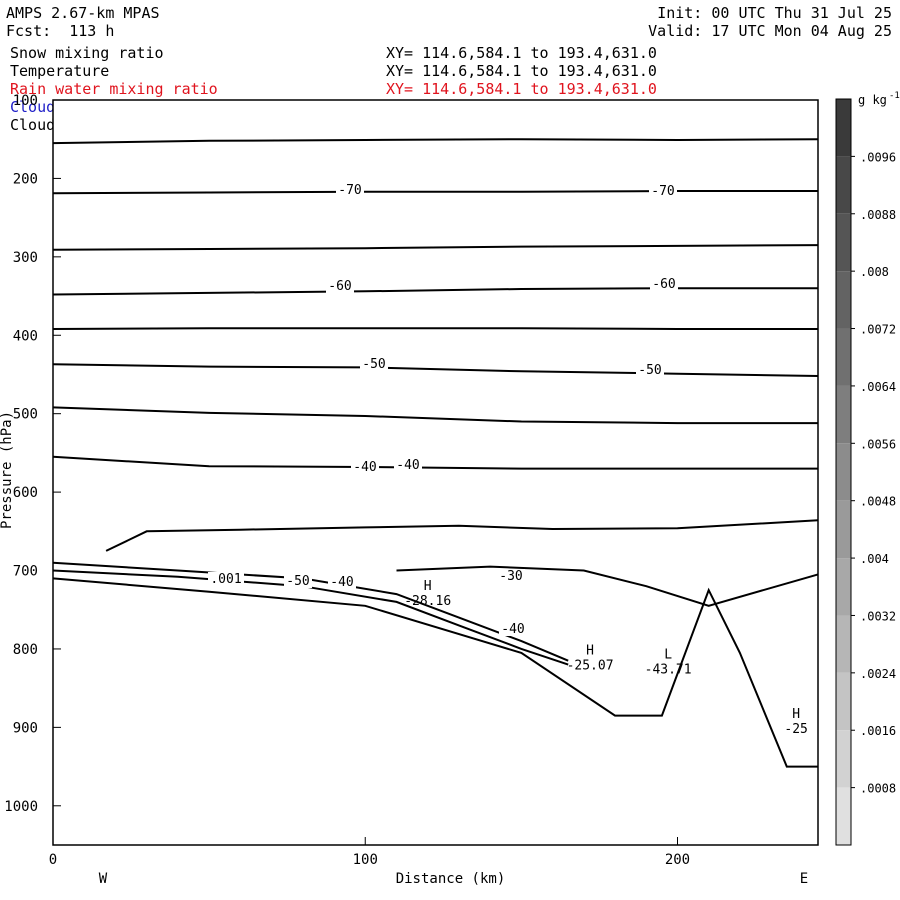 The width and height of the screenshot is (900, 900). I want to click on x-tick-label: 200, so click(677, 860).